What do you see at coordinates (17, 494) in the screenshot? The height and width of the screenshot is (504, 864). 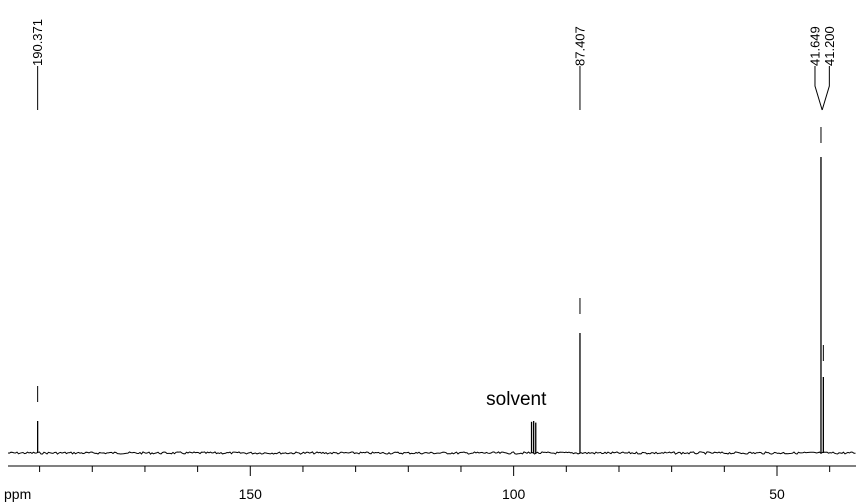 I see `x-axis-label: ppm` at bounding box center [17, 494].